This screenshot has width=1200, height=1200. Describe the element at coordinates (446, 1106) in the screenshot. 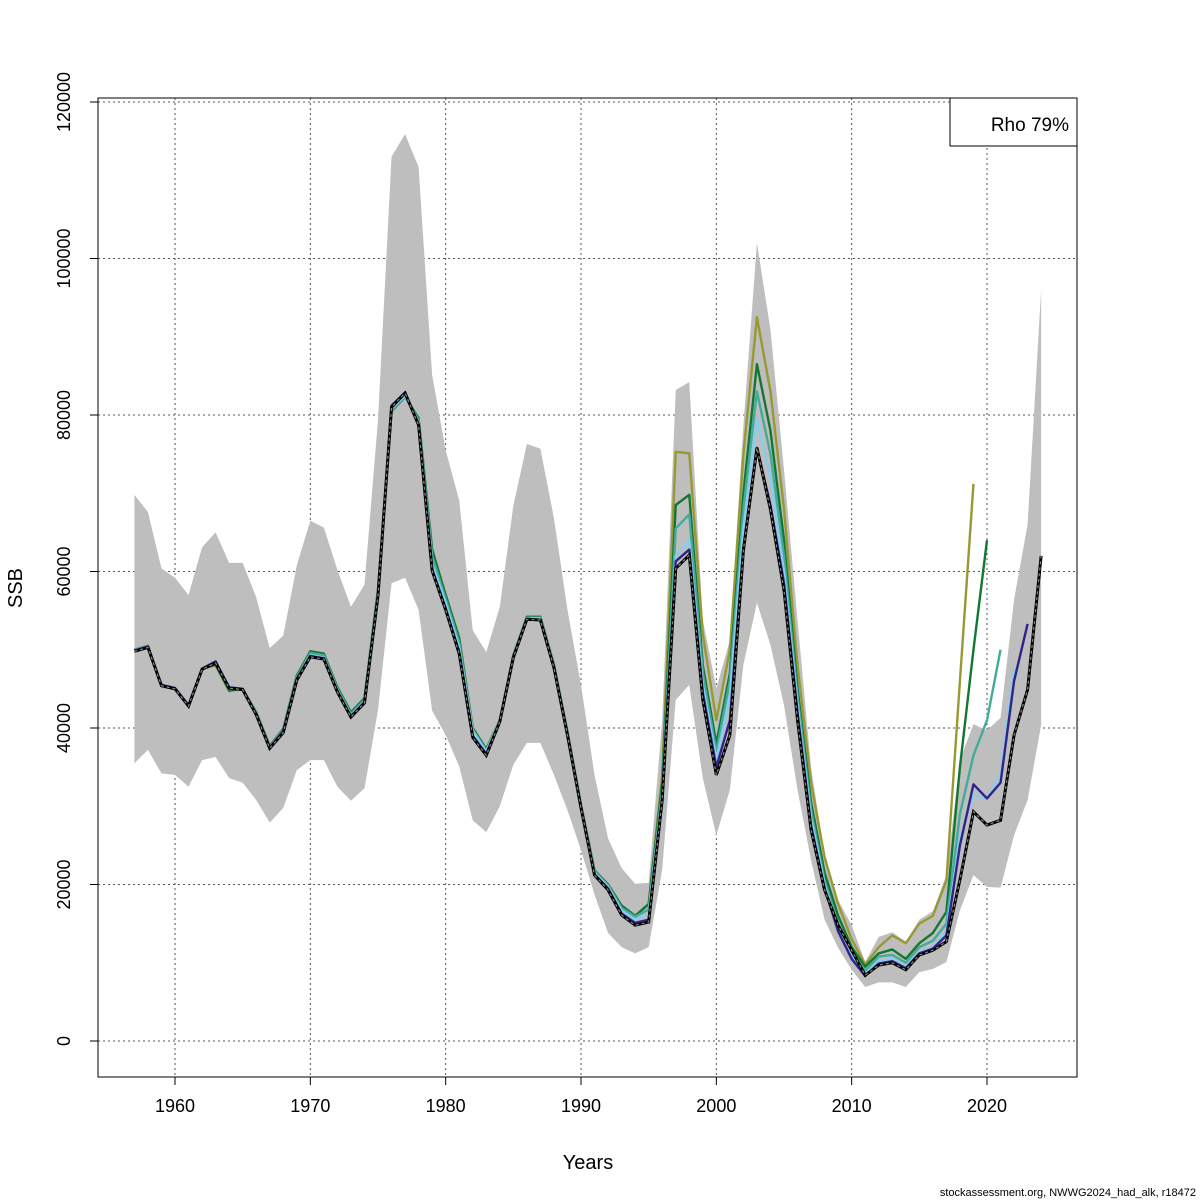

I see `x-tick-label: 1980` at that location.